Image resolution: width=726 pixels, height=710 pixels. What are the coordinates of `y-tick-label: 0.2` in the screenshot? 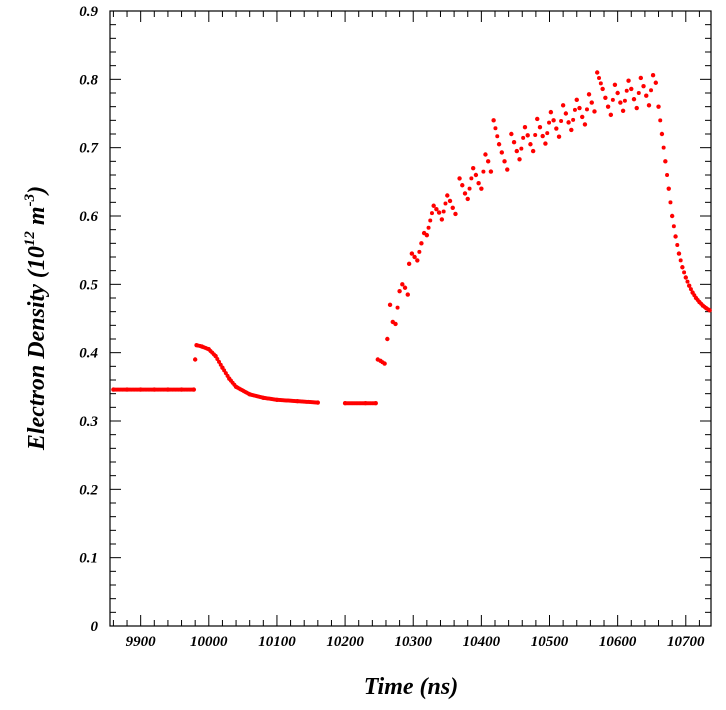 It's located at (88, 490).